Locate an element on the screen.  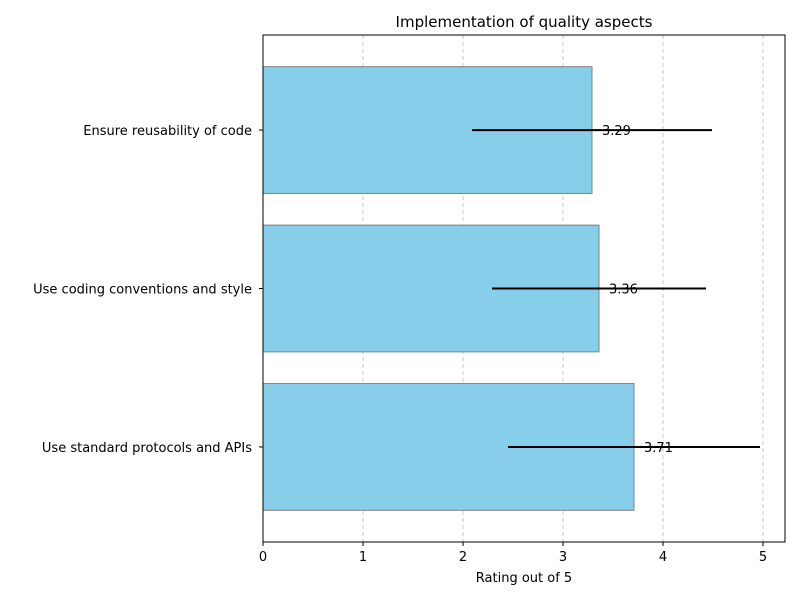
chart-title: Implementation of quality aspects is located at coordinates (524, 22).